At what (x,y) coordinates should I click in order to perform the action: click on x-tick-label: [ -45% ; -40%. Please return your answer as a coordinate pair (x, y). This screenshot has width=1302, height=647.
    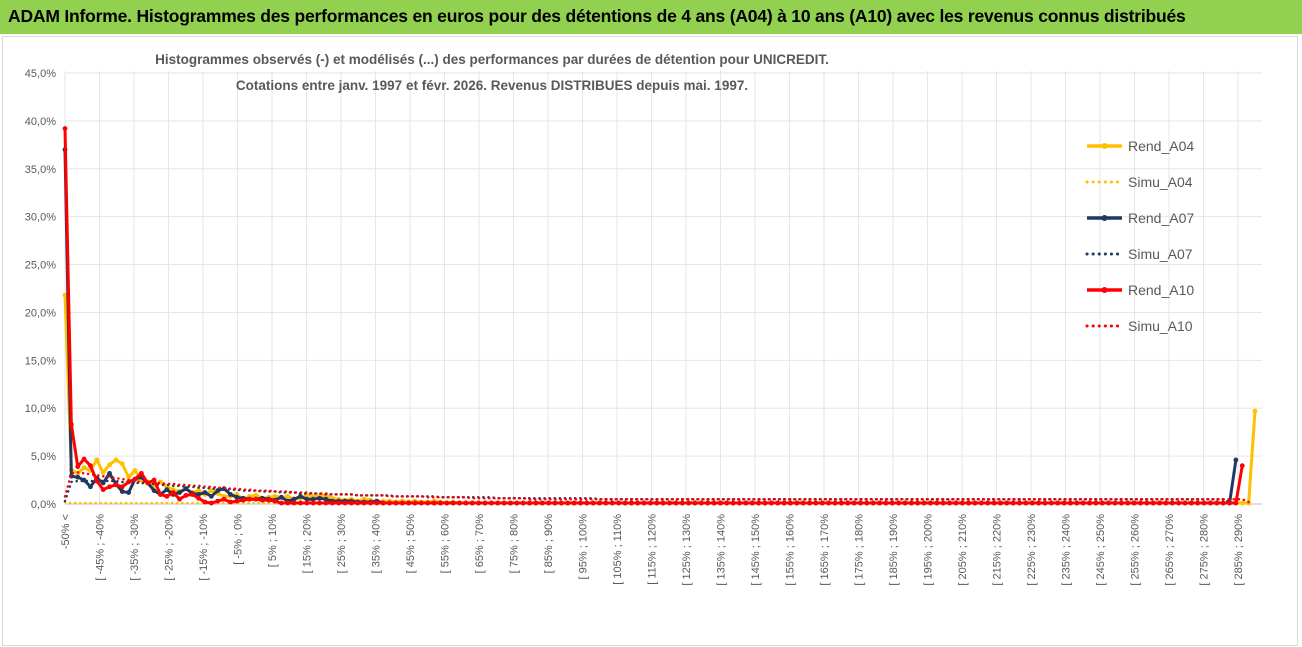
    Looking at the image, I should click on (101, 547).